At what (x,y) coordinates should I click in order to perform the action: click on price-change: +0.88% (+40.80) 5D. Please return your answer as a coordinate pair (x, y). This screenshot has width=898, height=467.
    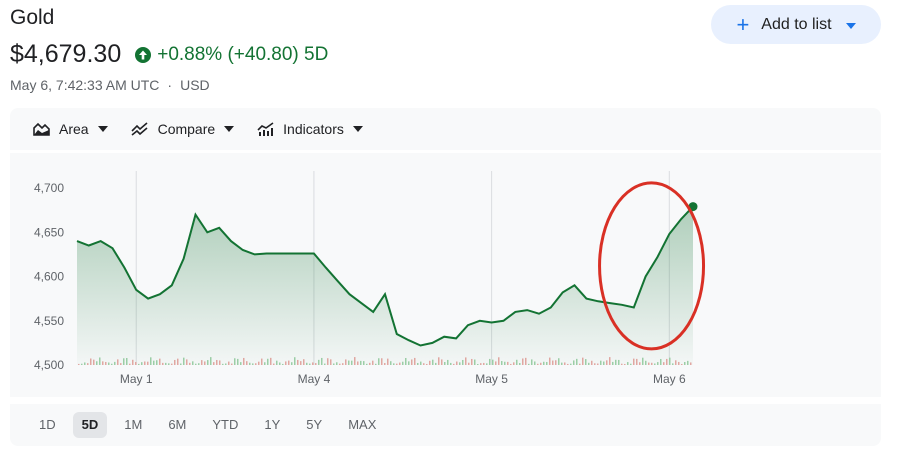
    Looking at the image, I should click on (231, 55).